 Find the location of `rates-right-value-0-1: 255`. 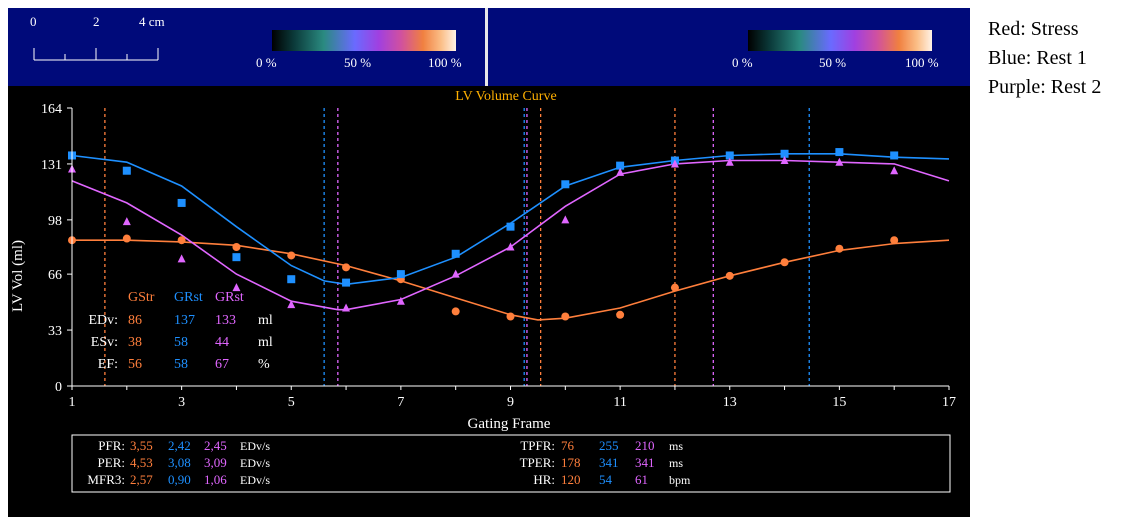

rates-right-value-0-1: 255 is located at coordinates (609, 445).